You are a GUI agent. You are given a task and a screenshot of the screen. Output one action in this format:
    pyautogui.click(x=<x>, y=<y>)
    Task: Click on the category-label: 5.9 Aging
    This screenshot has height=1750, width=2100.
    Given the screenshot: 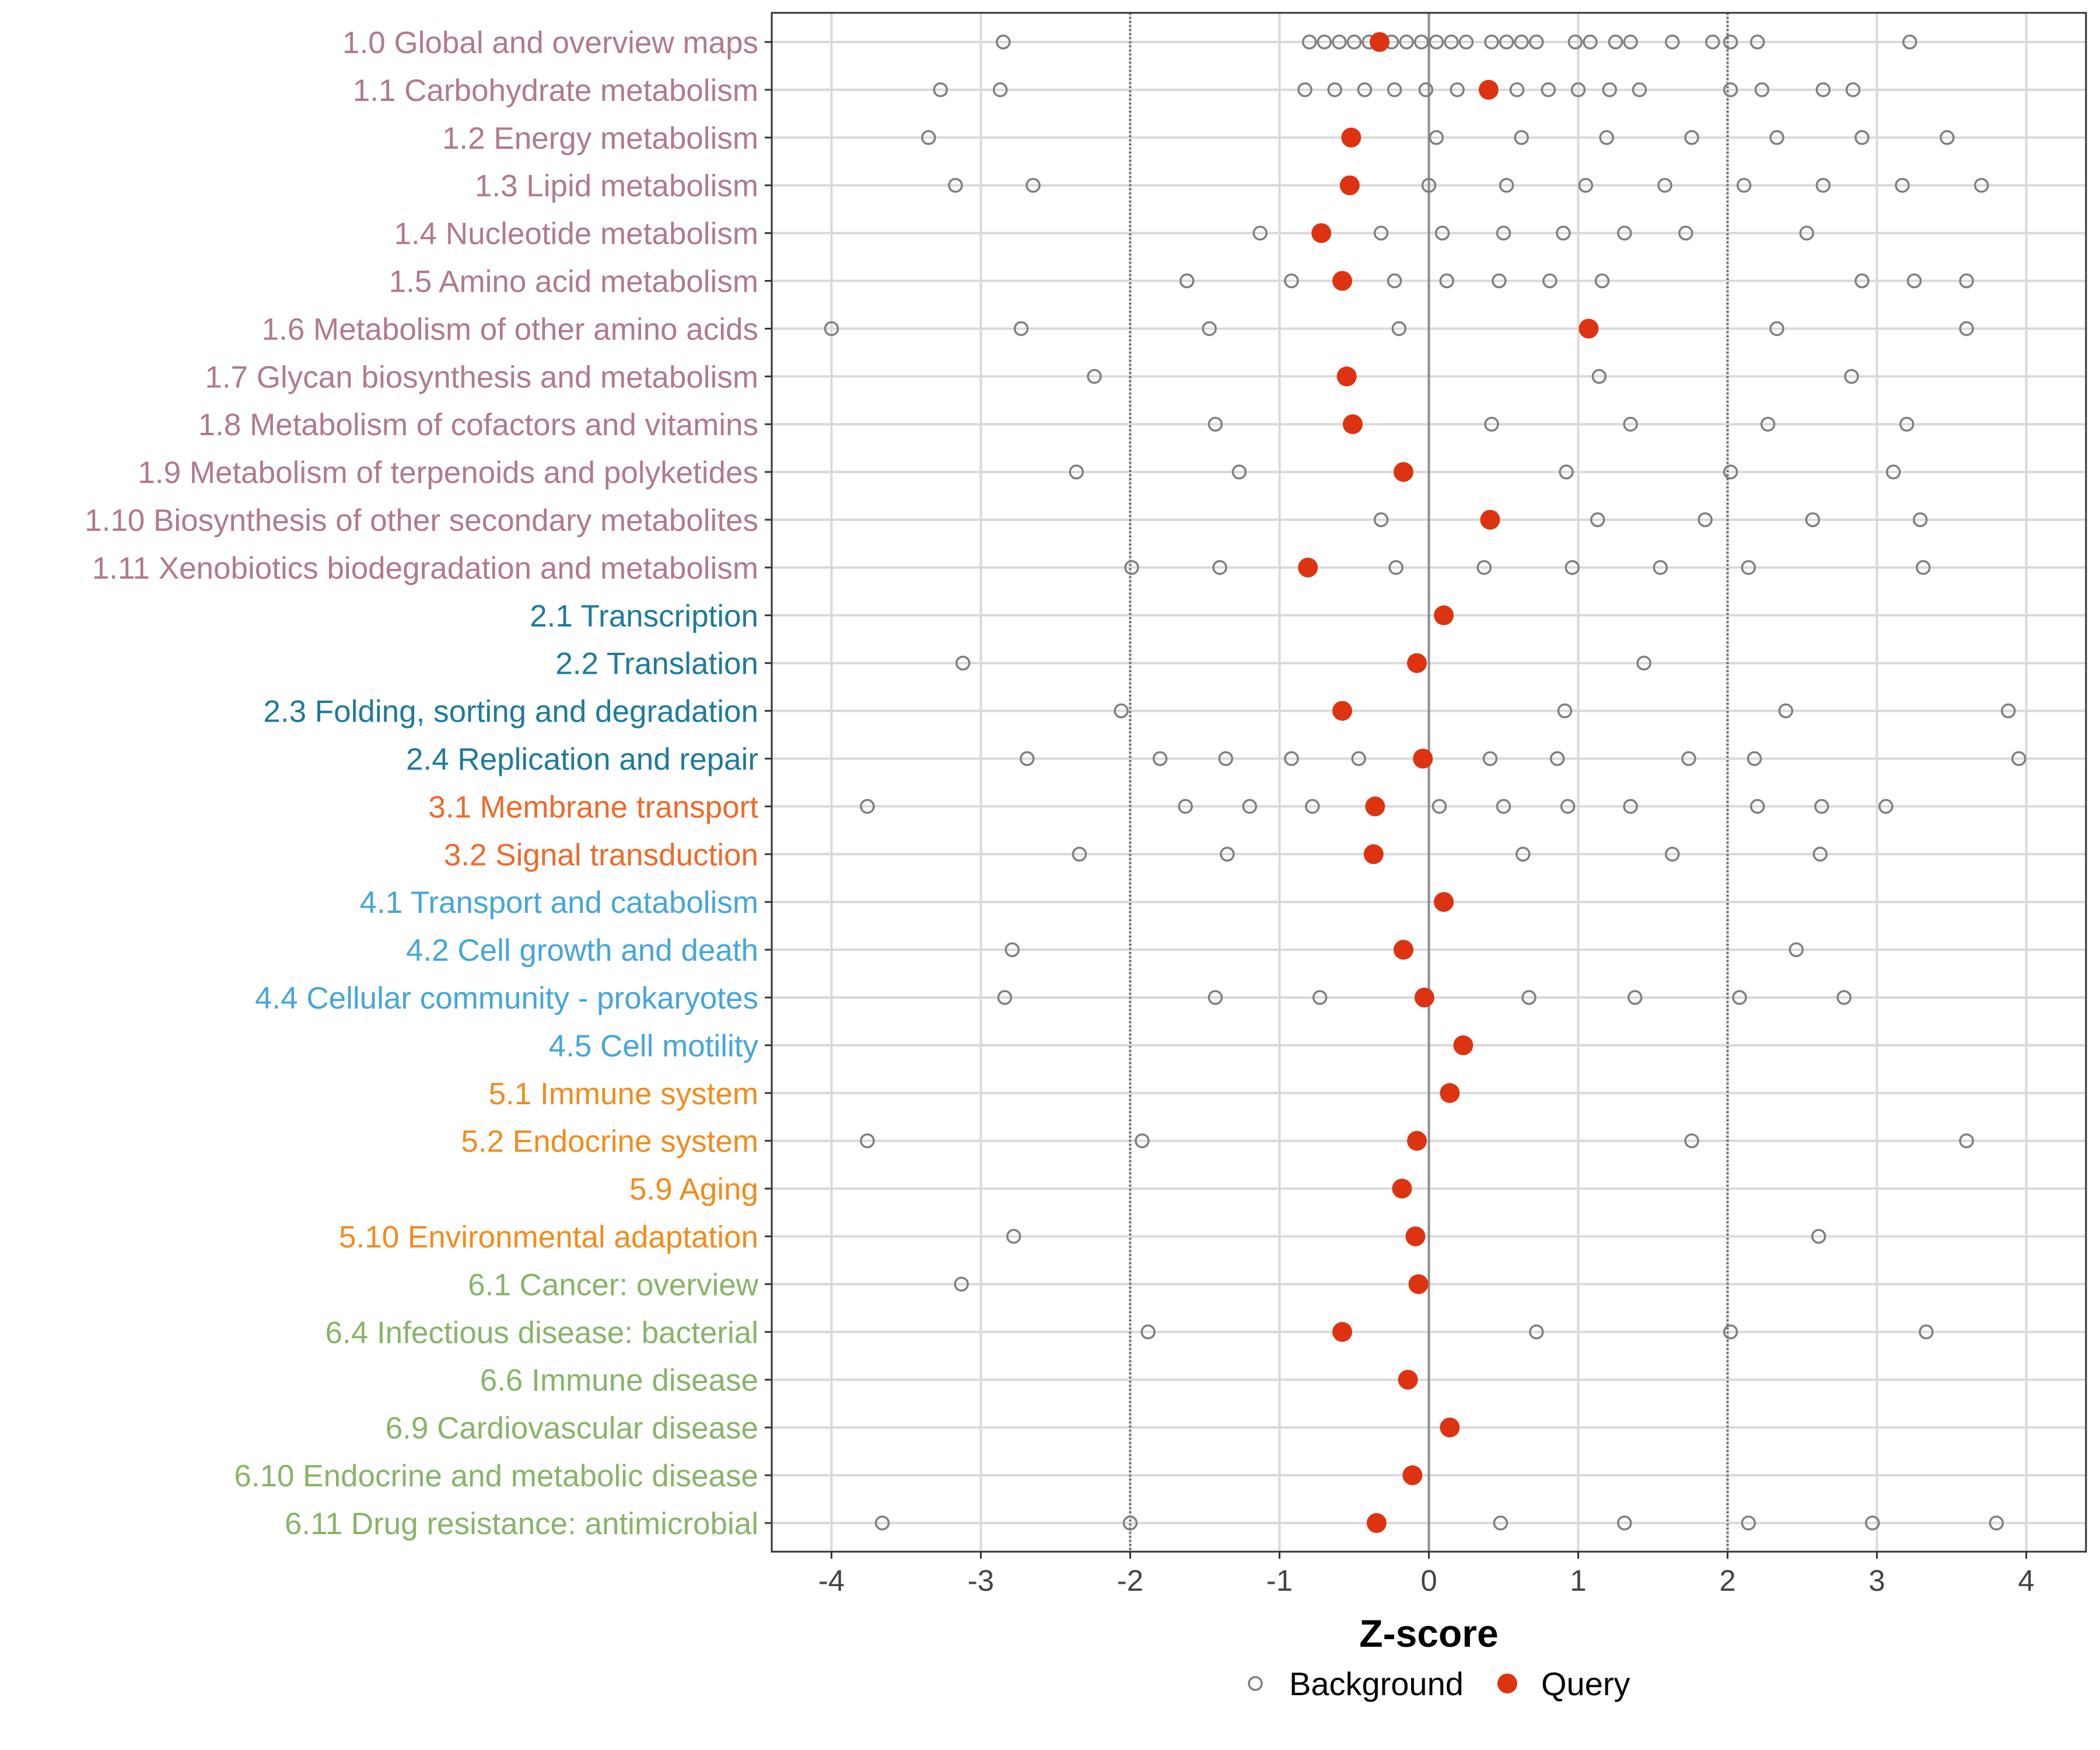 What is the action you would take?
    pyautogui.click(x=694, y=1189)
    